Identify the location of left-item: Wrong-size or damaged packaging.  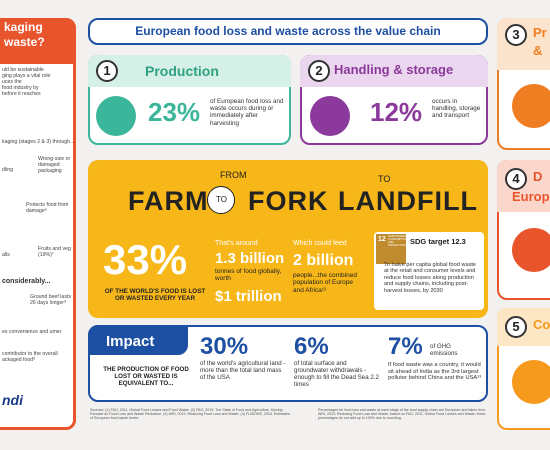
(54, 165).